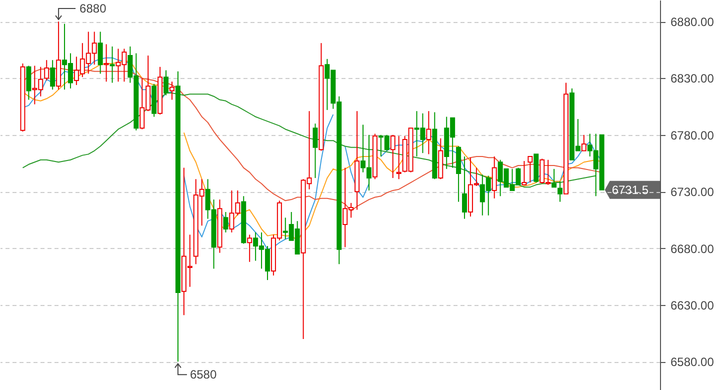 This screenshot has height=390, width=717. What do you see at coordinates (692, 135) in the screenshot?
I see `y-tick-label: 6780.00` at bounding box center [692, 135].